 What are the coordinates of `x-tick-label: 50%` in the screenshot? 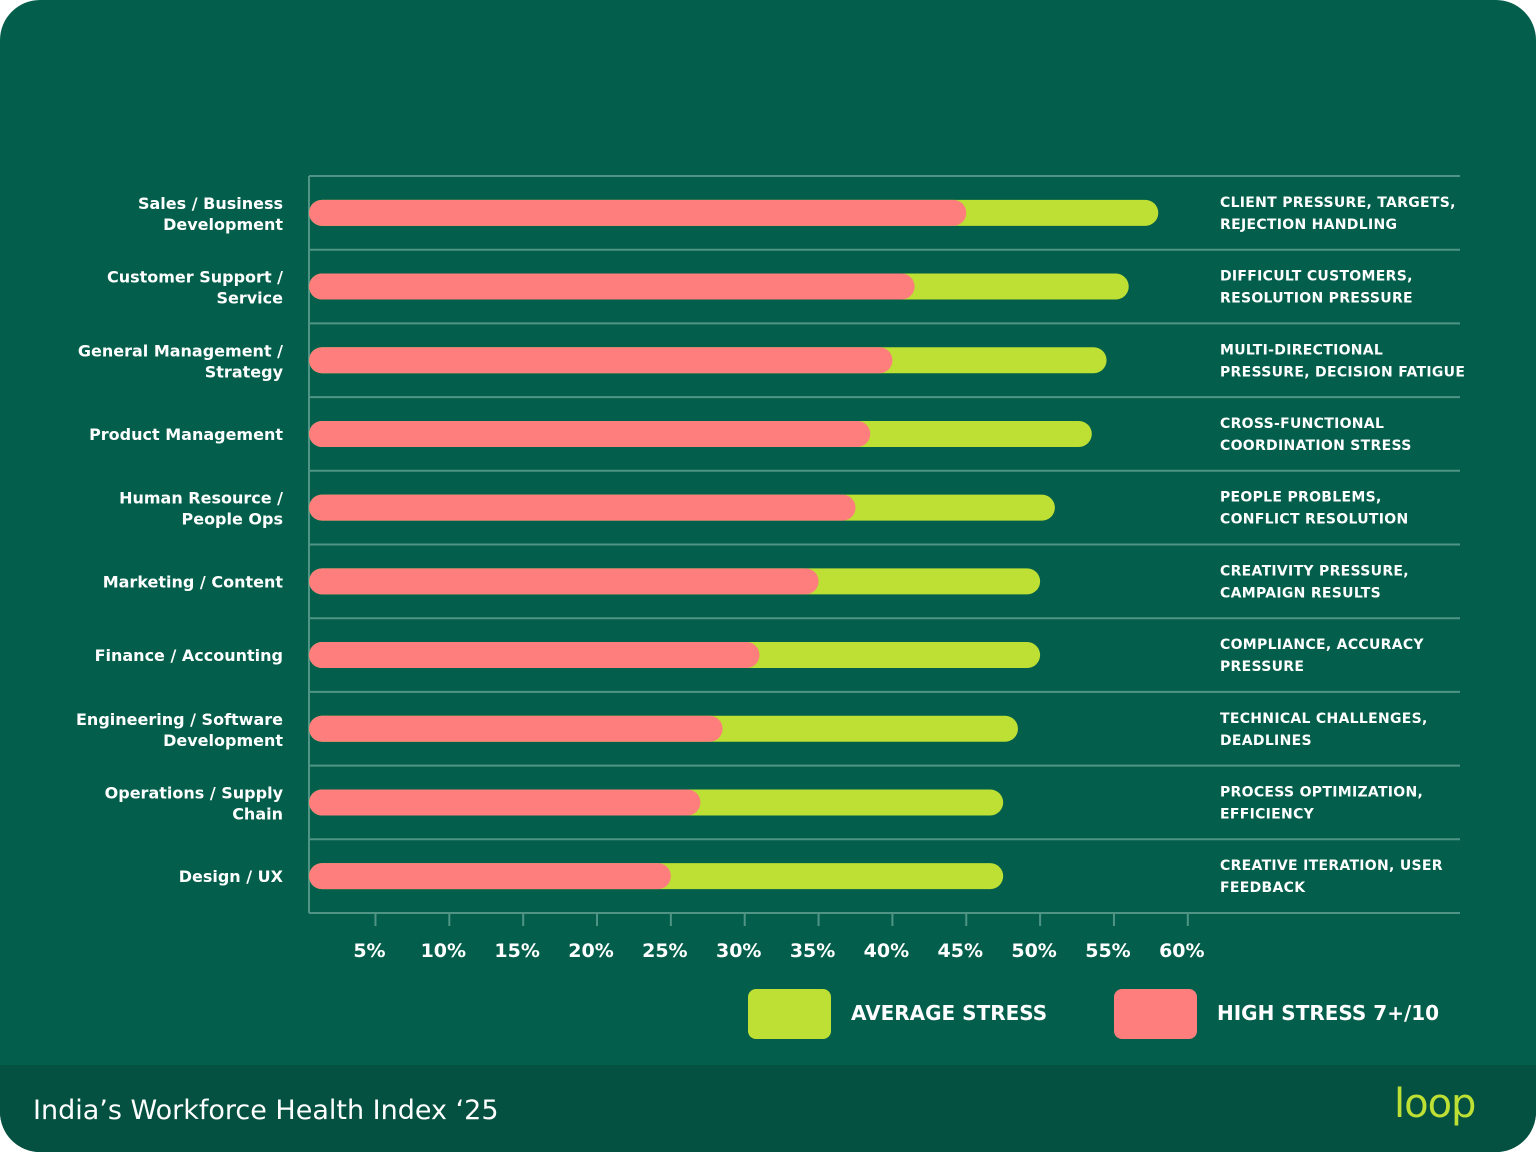 It's located at (1033, 951).